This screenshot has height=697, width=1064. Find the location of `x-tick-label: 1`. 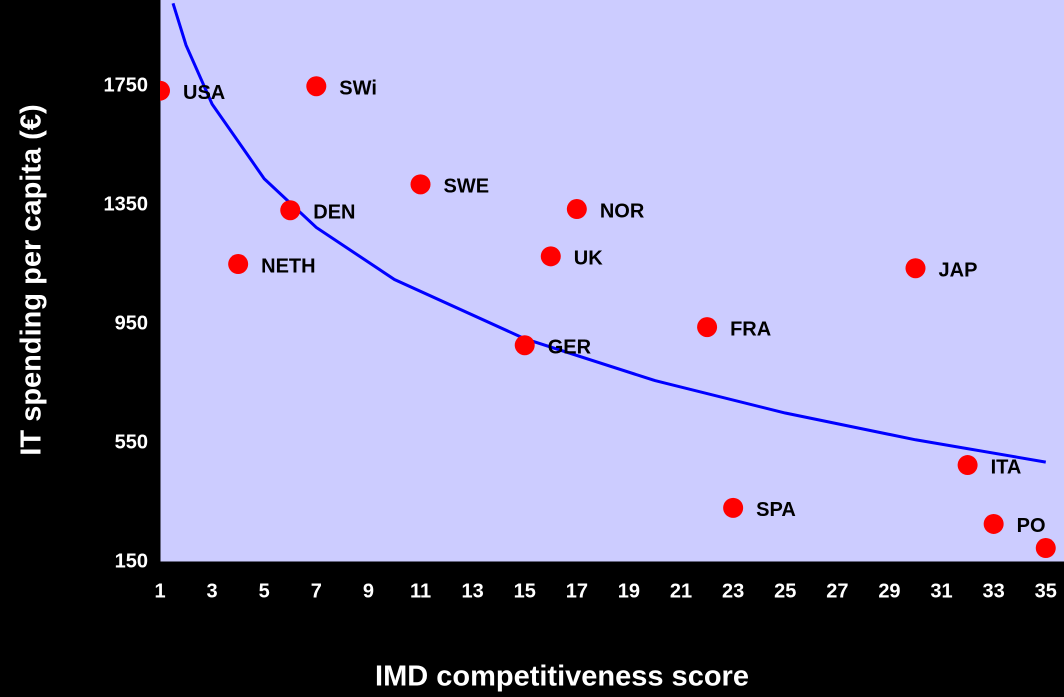

x-tick-label: 1 is located at coordinates (159, 591).